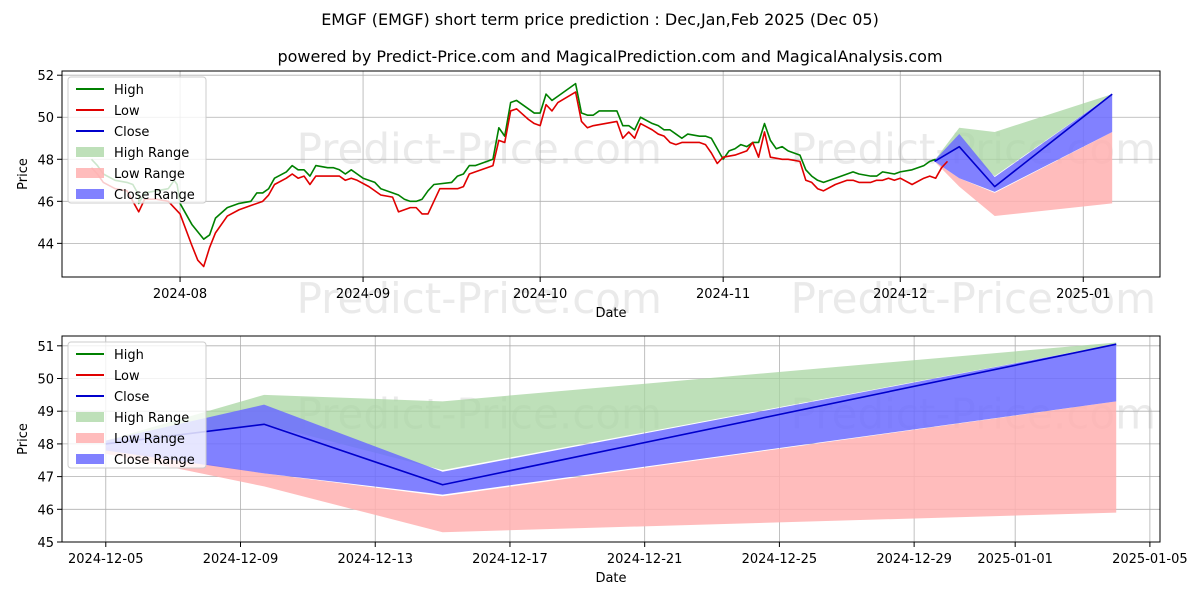 This screenshot has width=1200, height=600. Describe the element at coordinates (45, 478) in the screenshot. I see `y-tick-label: 47` at that location.